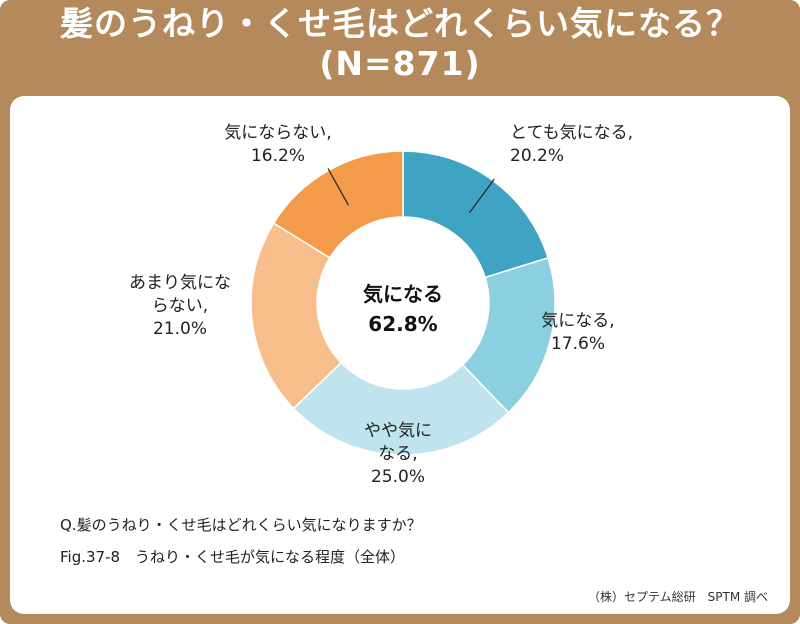 Image resolution: width=800 pixels, height=624 pixels. What do you see at coordinates (398, 454) in the screenshot?
I see `slice-label-3: やや気になる, 25.0%` at bounding box center [398, 454].